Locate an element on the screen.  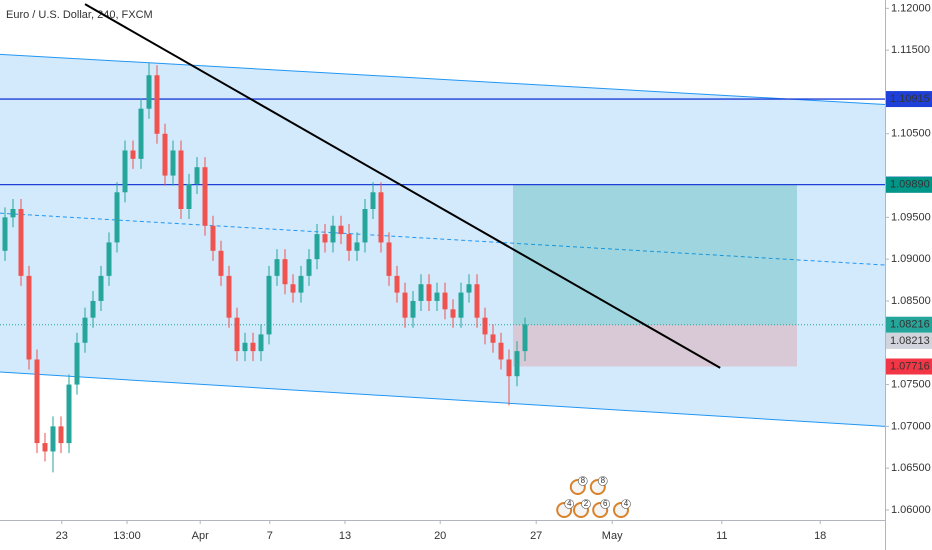
last-price-label: 1.08213 is located at coordinates (910, 341).